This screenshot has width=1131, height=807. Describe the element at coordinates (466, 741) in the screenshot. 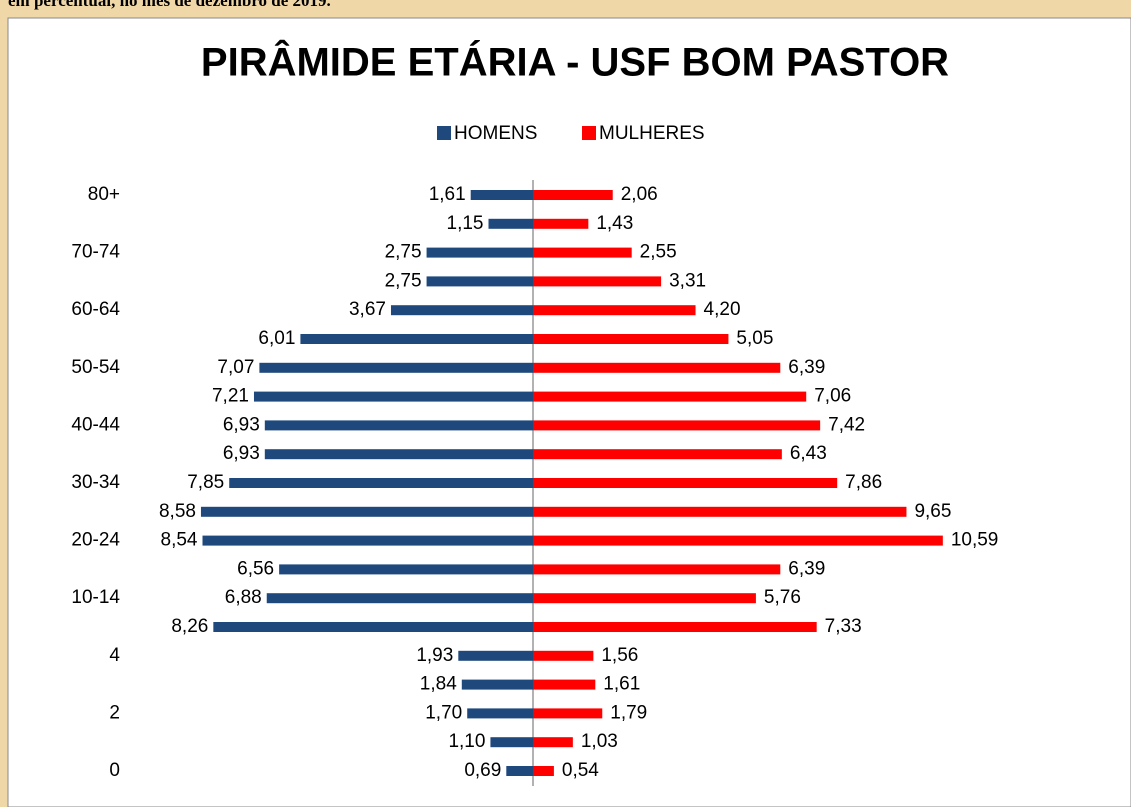

I see `data-label: 1,10` at that location.